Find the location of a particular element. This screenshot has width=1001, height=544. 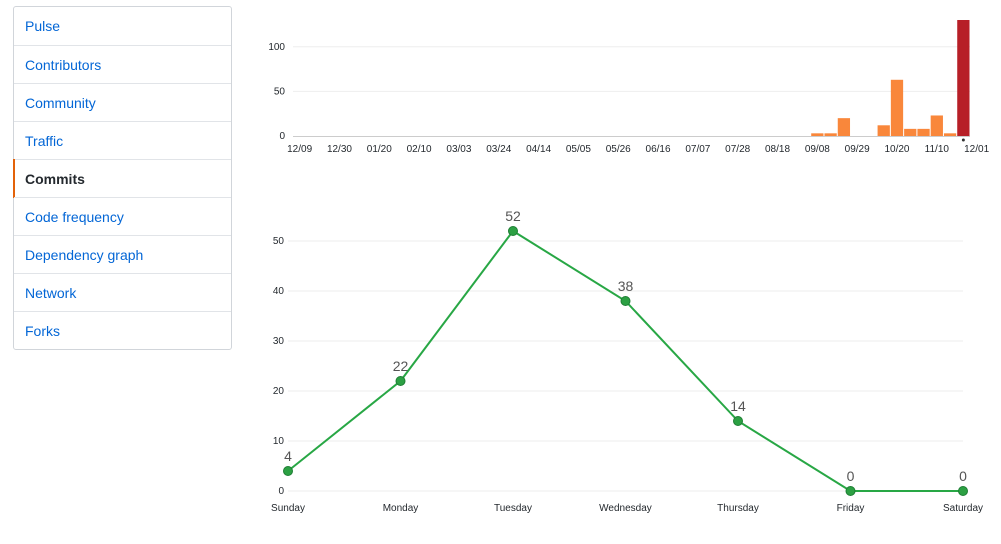

weekly-x-tick-label: 07/28 is located at coordinates (737, 149).